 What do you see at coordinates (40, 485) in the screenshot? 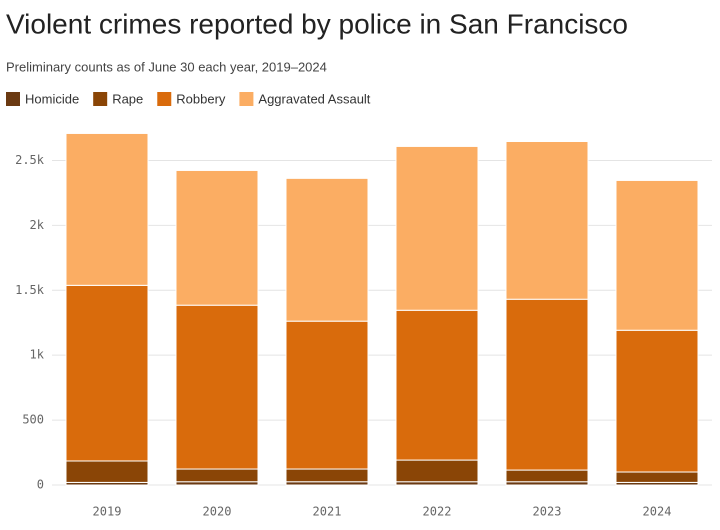
I see `y-tick-label: 0` at bounding box center [40, 485].